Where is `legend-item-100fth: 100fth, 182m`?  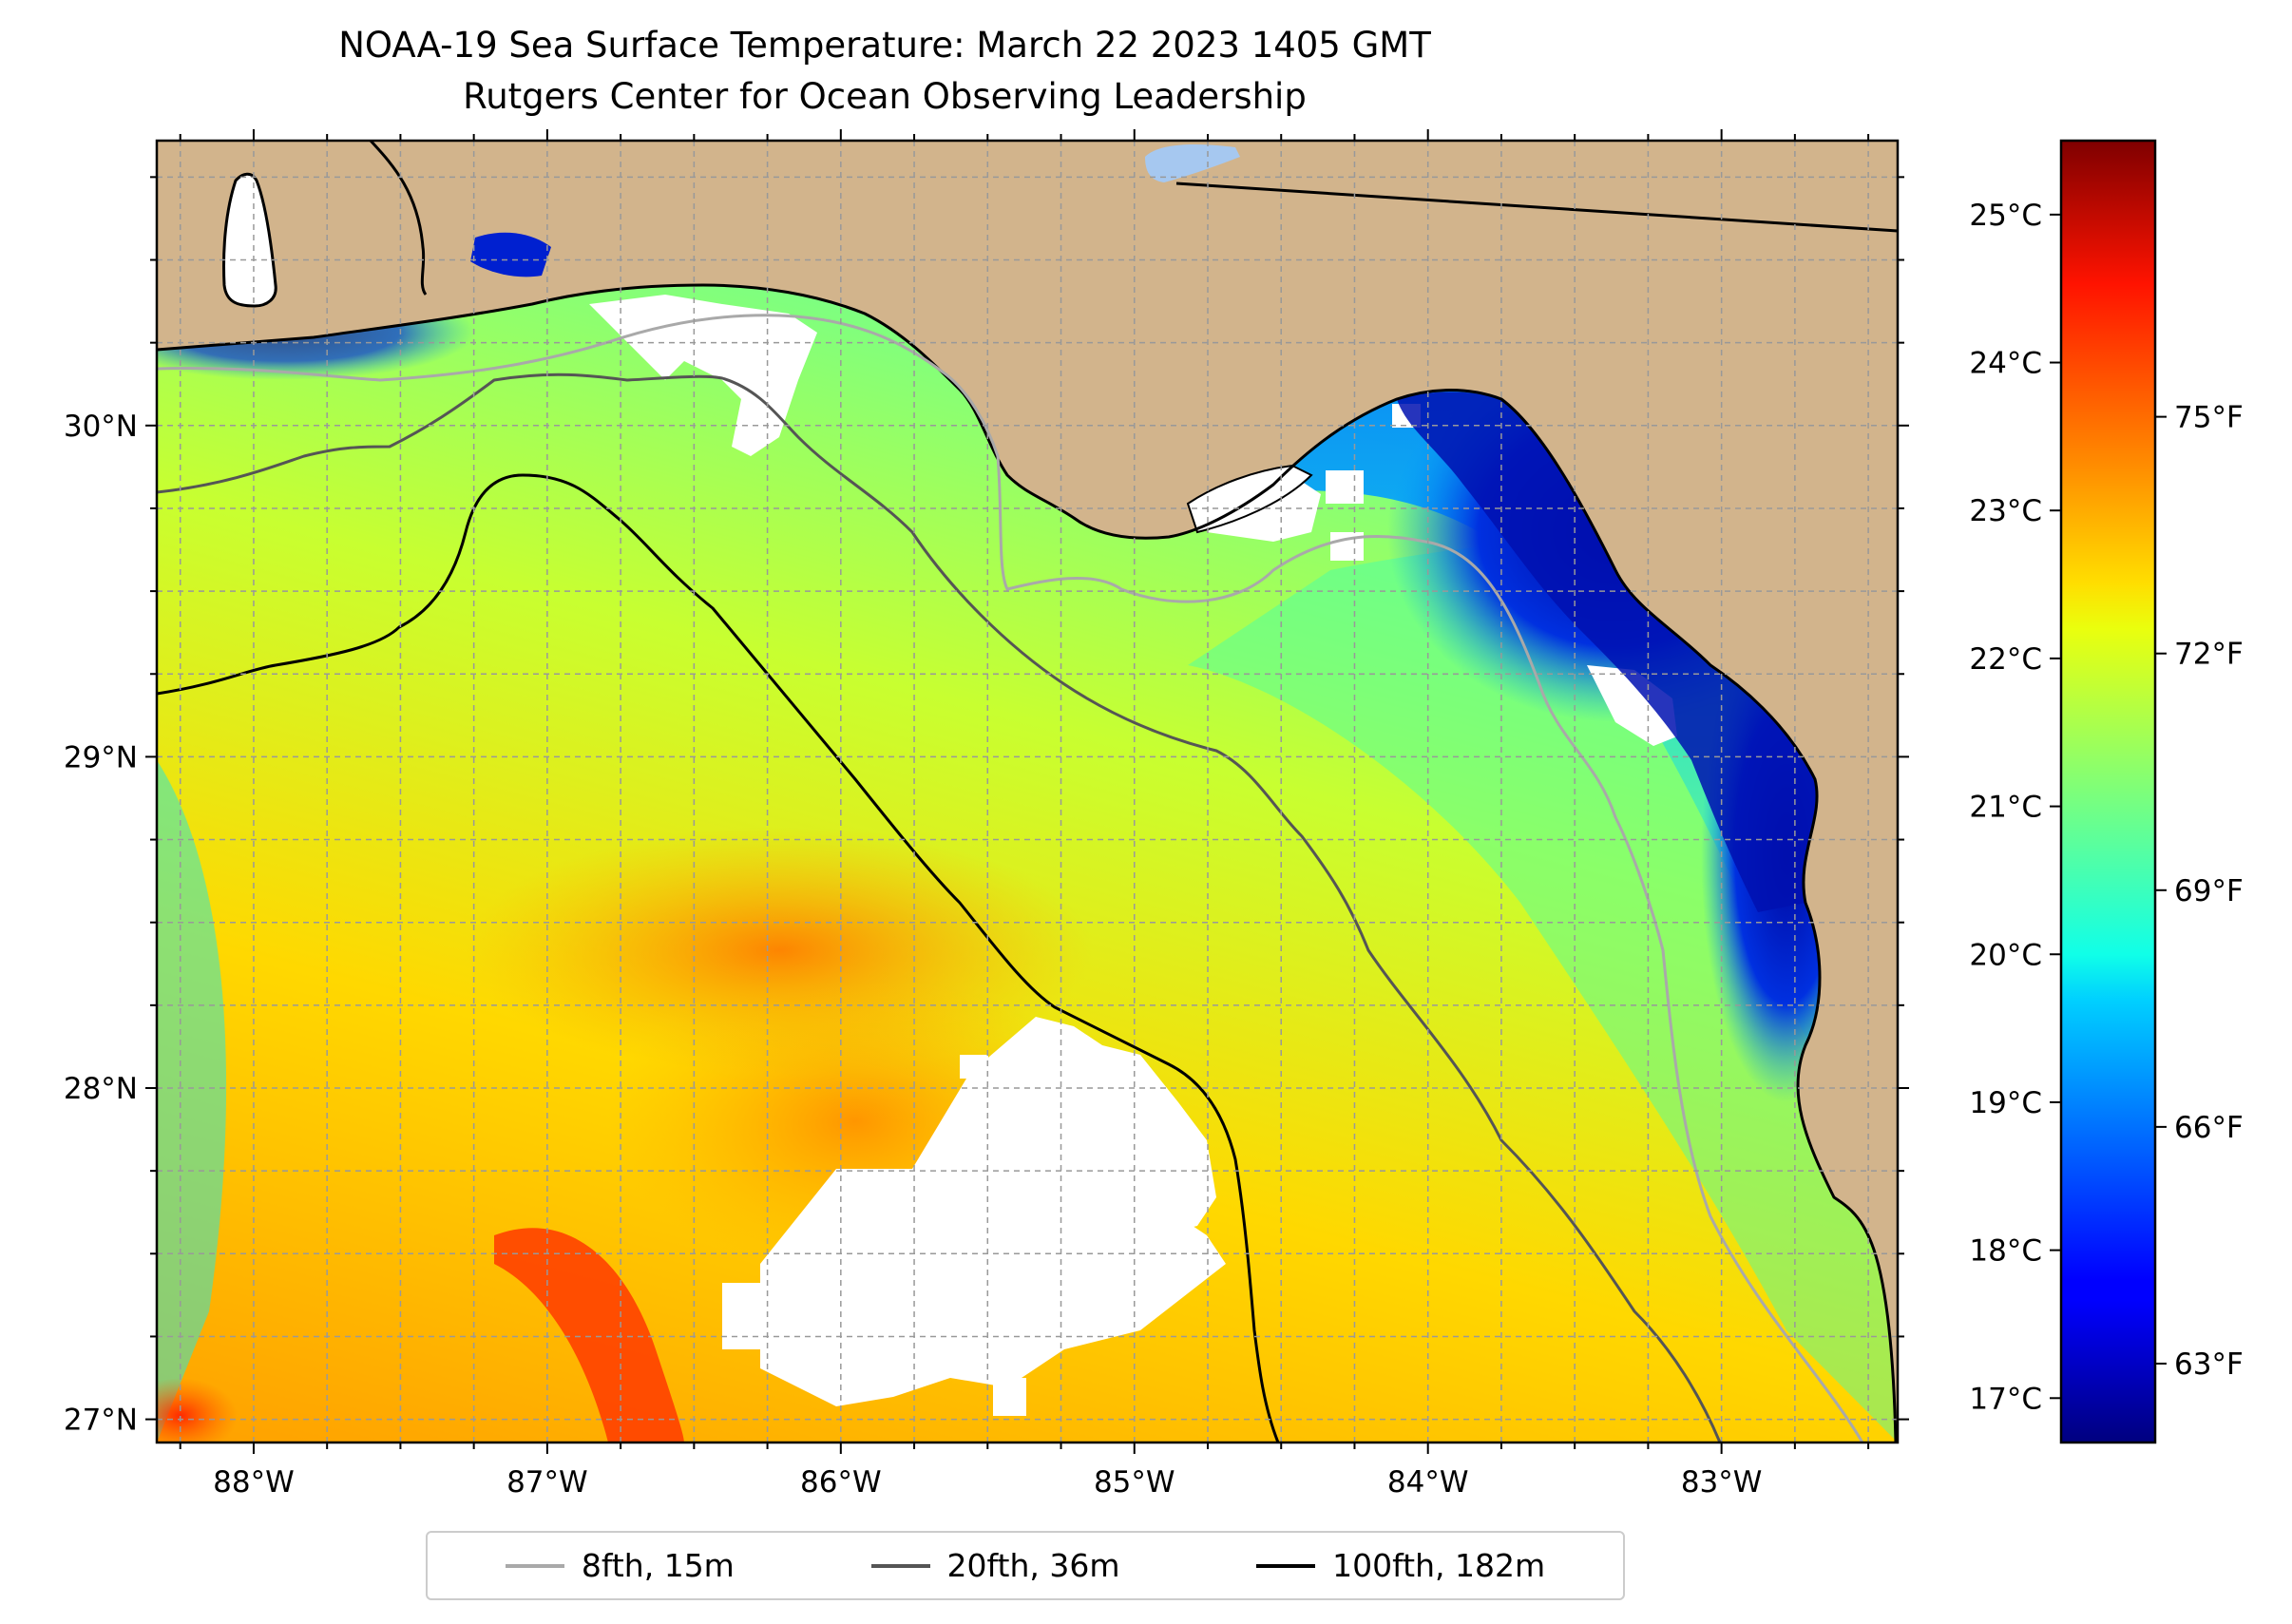
legend-item-100fth: 100fth, 182m is located at coordinates (1400, 1565).